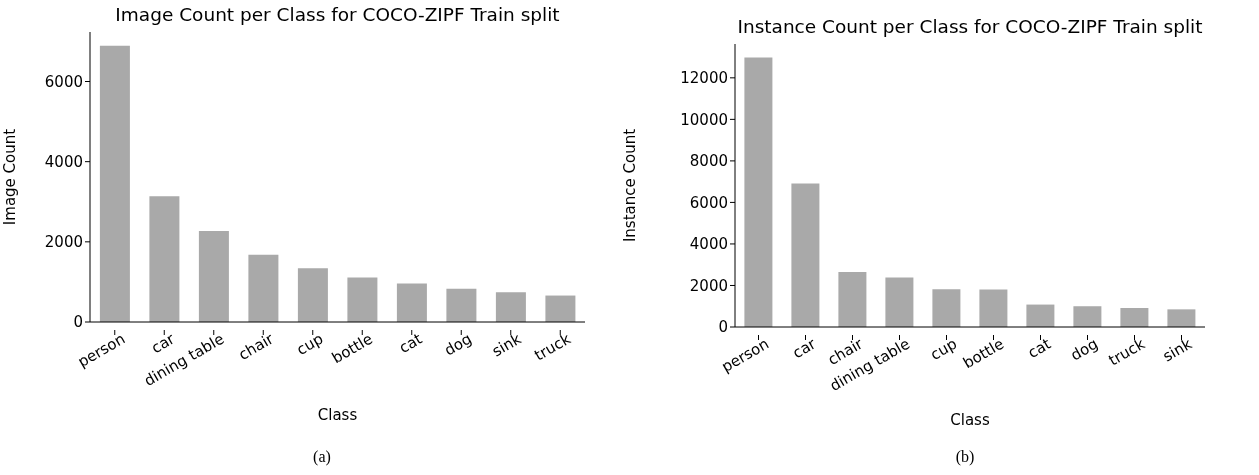 The width and height of the screenshot is (1259, 475). Describe the element at coordinates (704, 119) in the screenshot. I see `y-tick-label: 10000` at that location.